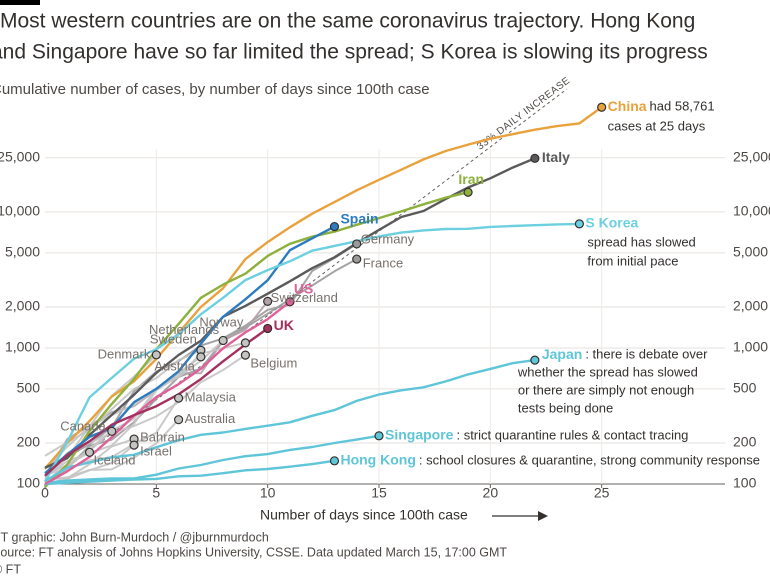 This screenshot has width=770, height=578. Describe the element at coordinates (364, 515) in the screenshot. I see `x-axis-label: Number of days since 100th case` at that location.